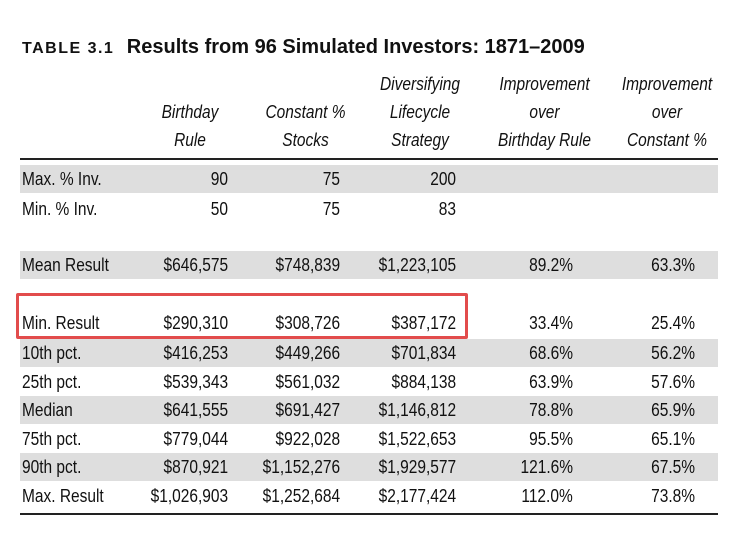  What do you see at coordinates (423, 323) in the screenshot?
I see `table-cell: $387,172` at bounding box center [423, 323].